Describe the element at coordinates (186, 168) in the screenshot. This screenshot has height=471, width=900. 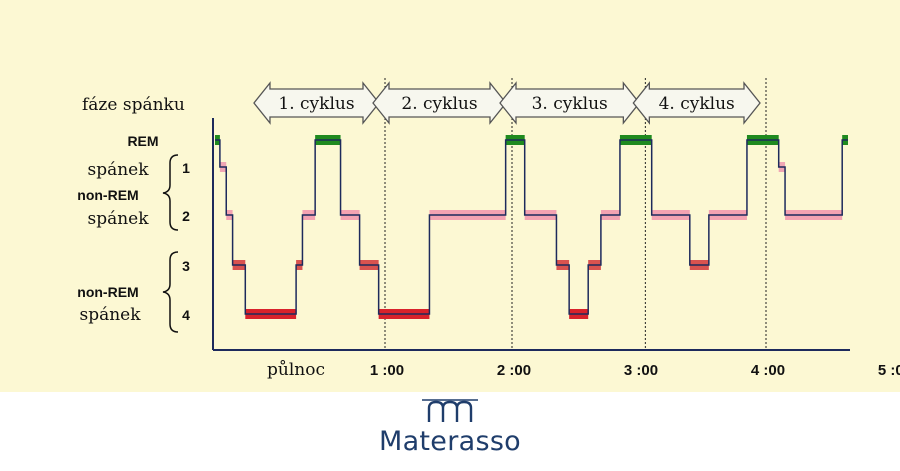
I see `y-tick-label-1: 1` at that location.